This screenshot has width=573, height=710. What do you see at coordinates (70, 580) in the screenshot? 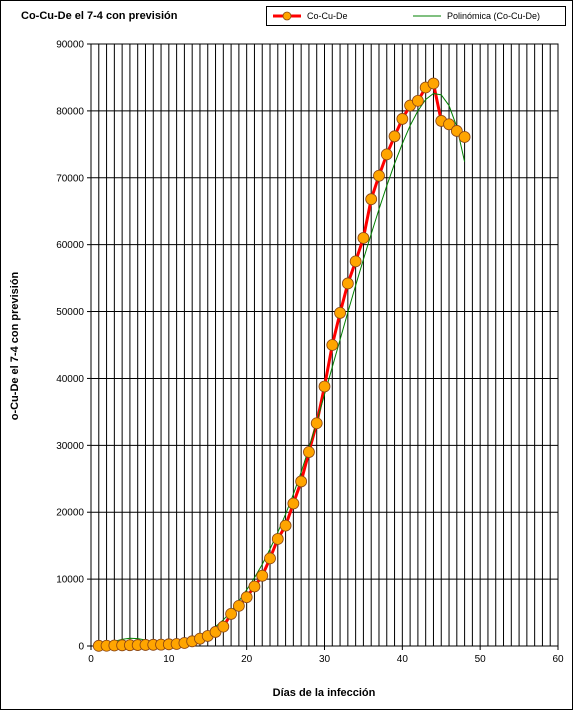
I see `y-tick-label: 10000` at bounding box center [70, 580].